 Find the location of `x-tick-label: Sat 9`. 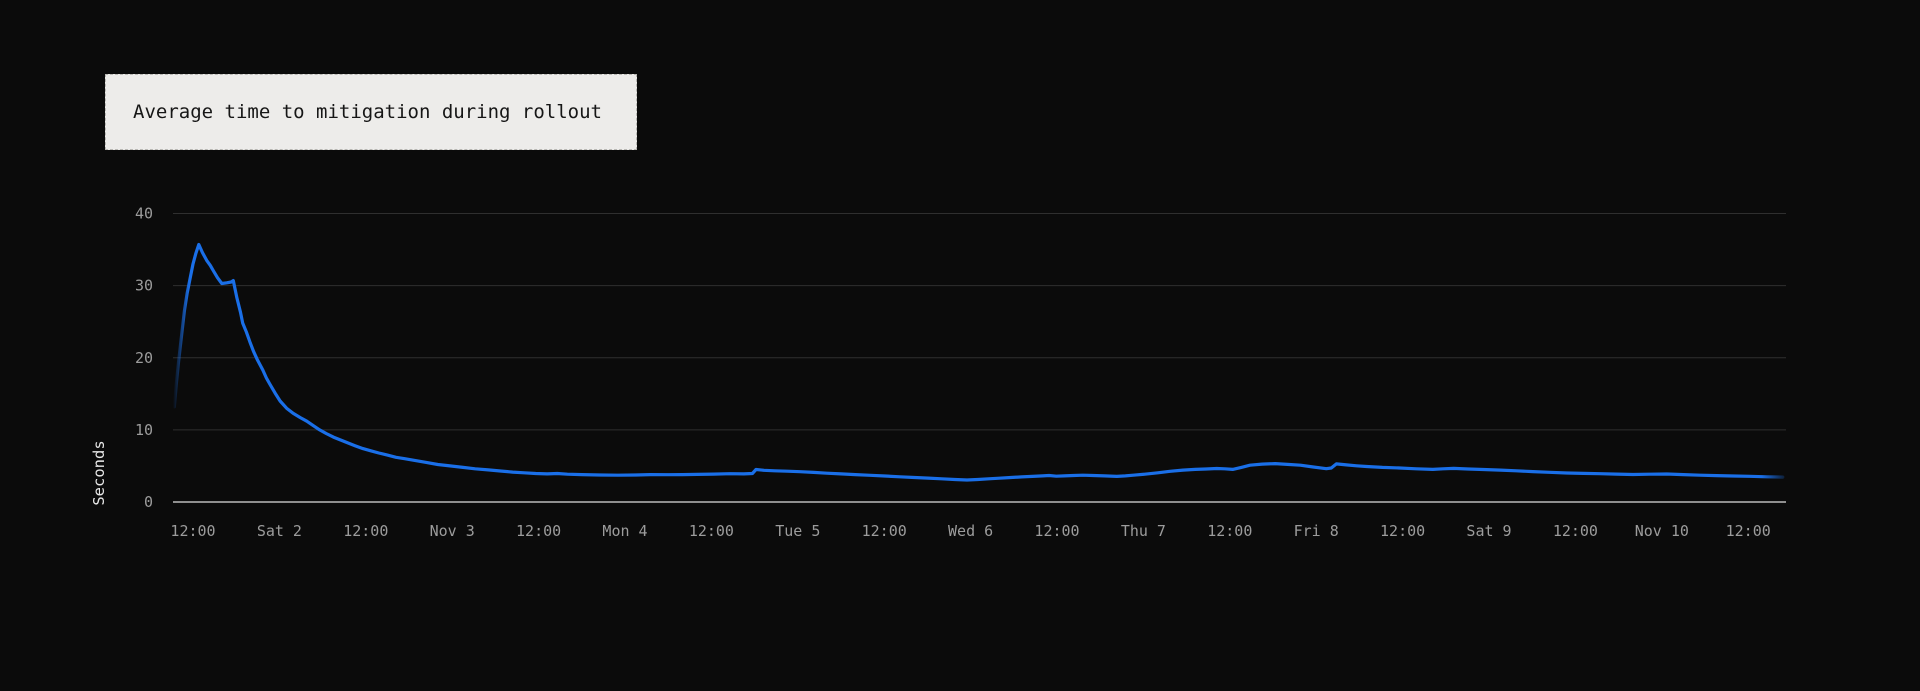

x-tick-label: Sat 9 is located at coordinates (1488, 531).